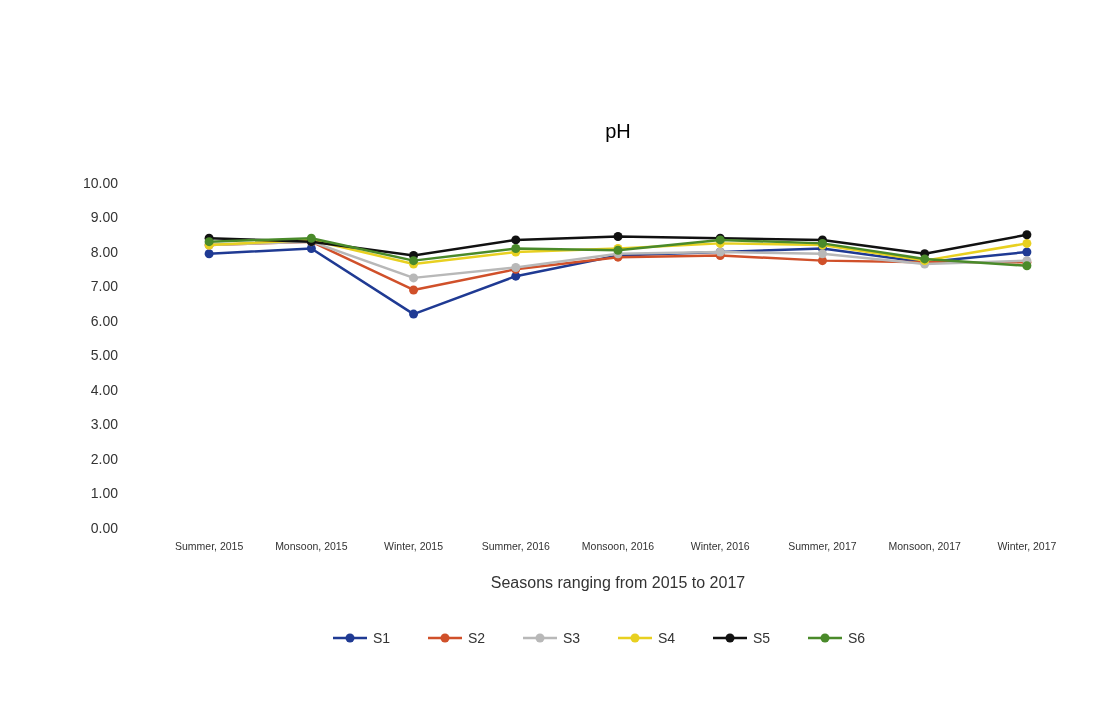 The width and height of the screenshot is (1097, 716). Describe the element at coordinates (618, 546) in the screenshot. I see `x-tick-label: Monsoon, 2016` at that location.